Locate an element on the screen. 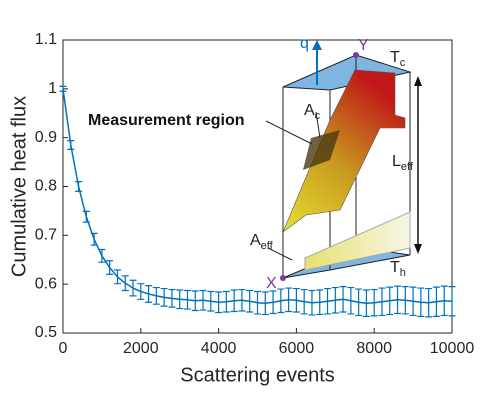 The image size is (498, 399). x-tick-label: 2000 is located at coordinates (141, 348).